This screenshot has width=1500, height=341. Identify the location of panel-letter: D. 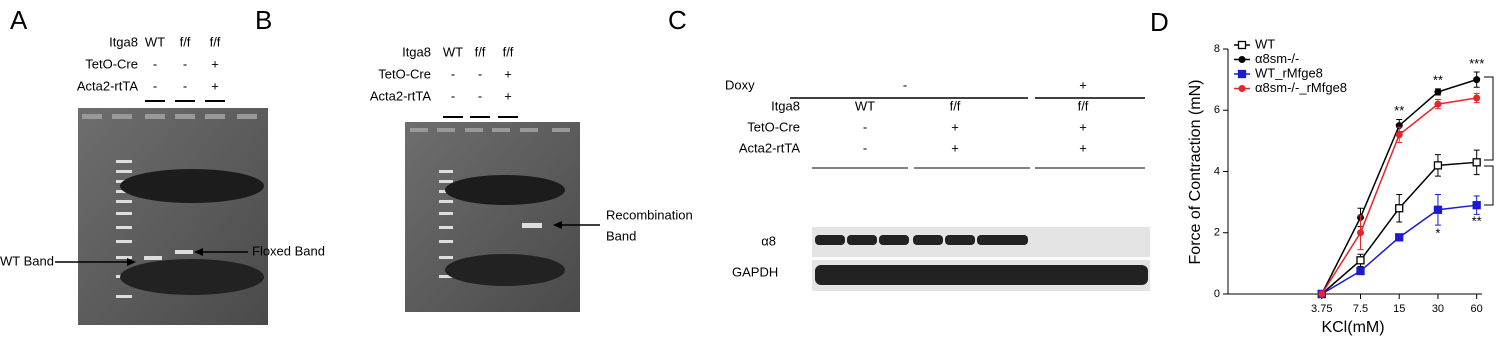
(1159, 22).